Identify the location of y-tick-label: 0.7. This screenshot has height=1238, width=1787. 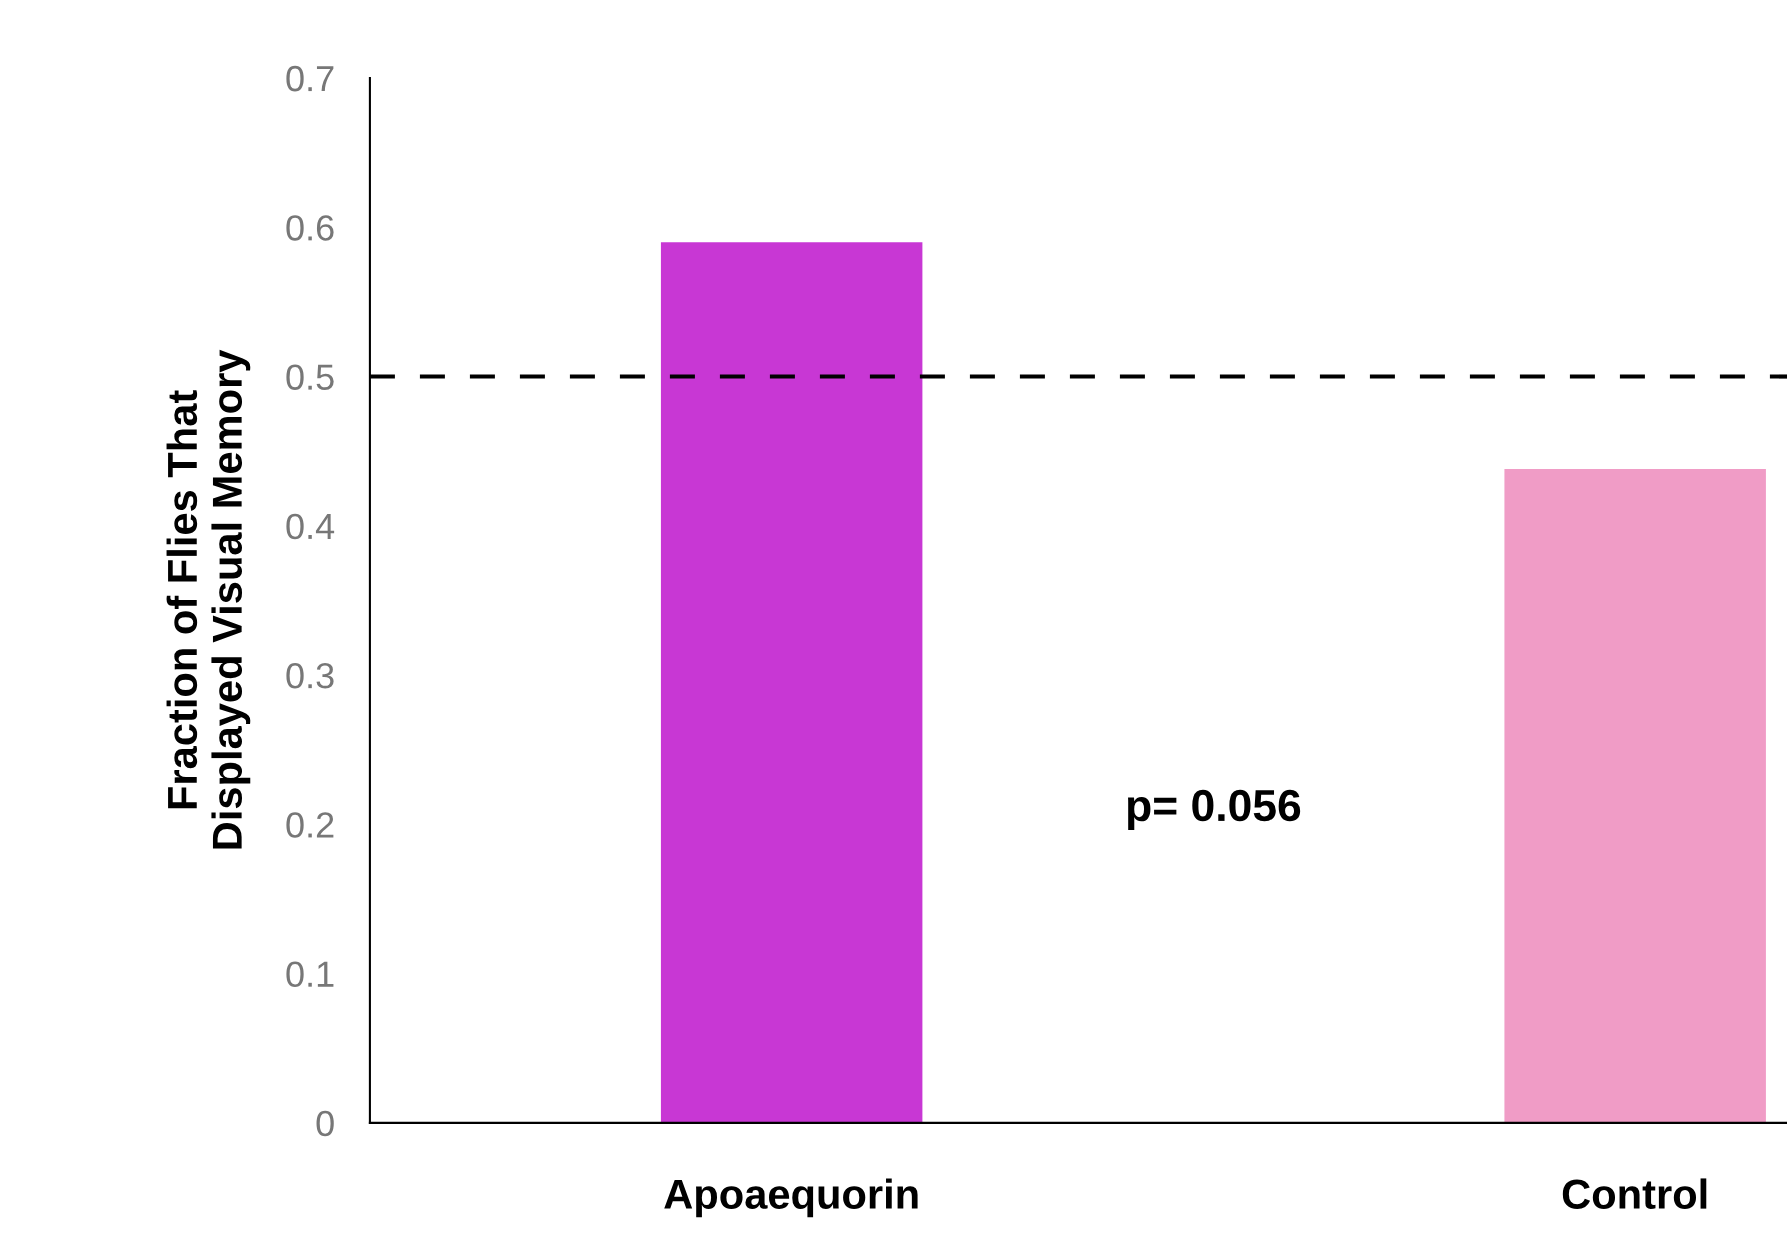
(310, 78).